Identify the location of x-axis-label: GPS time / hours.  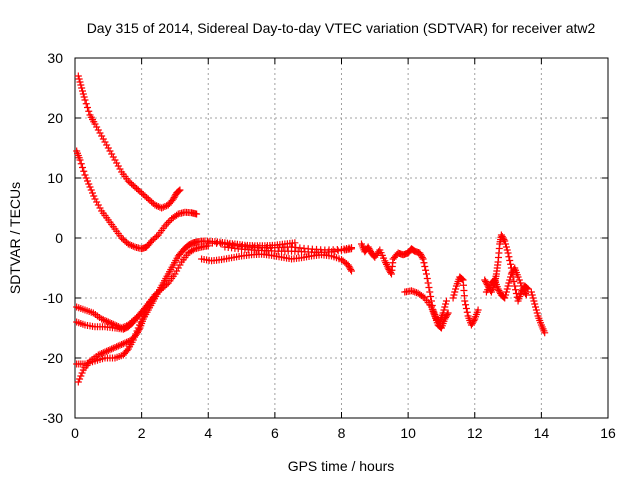
(341, 466).